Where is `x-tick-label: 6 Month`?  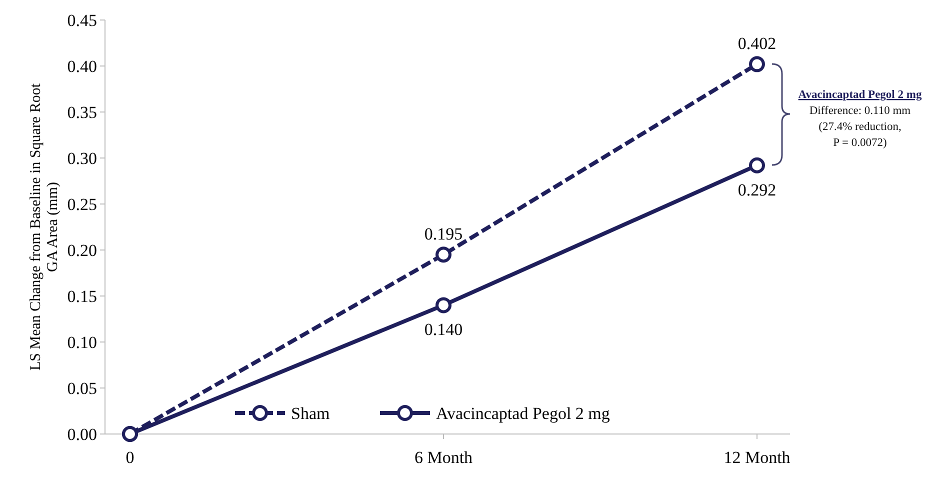 x-tick-label: 6 Month is located at coordinates (444, 457).